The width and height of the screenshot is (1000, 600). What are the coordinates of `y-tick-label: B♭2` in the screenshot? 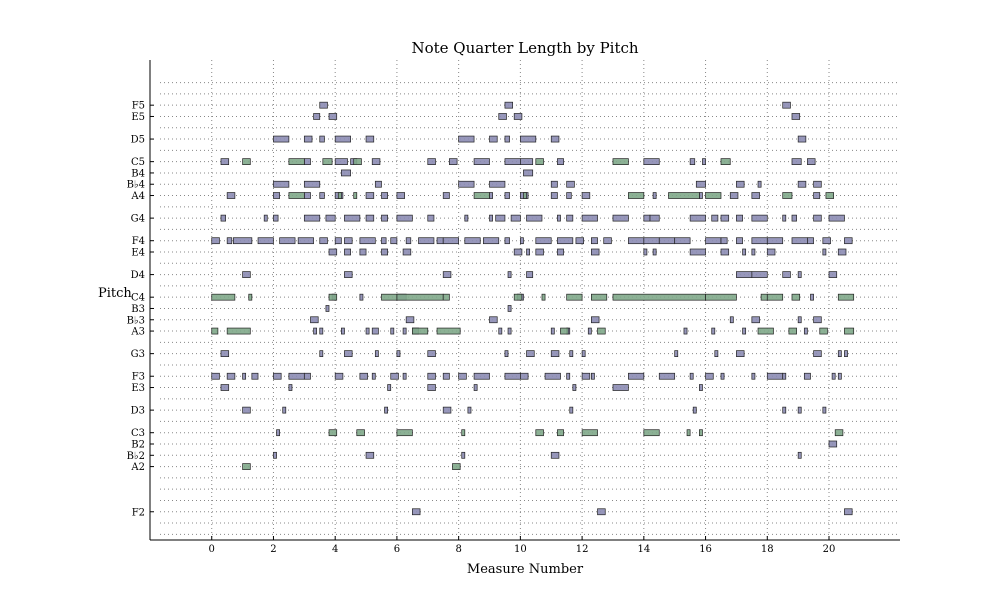 It's located at (136, 456).